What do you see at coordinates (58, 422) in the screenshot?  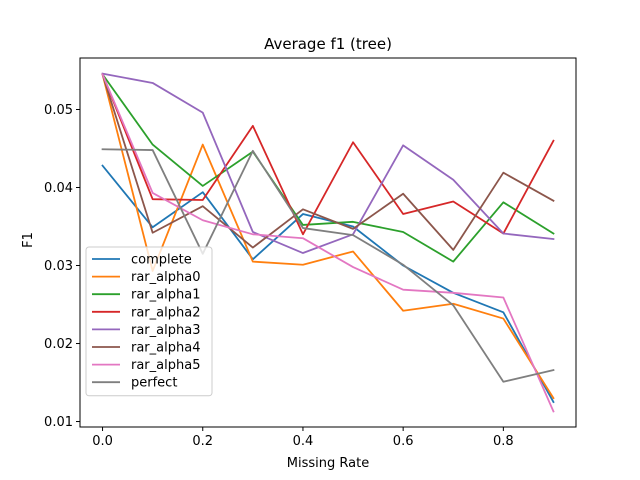 I see `y-tick-label: 0.01` at bounding box center [58, 422].